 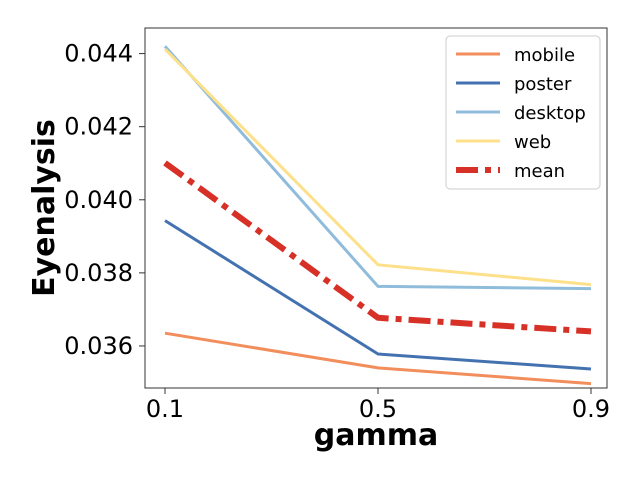 I want to click on x-tick-label: 0.1, so click(x=165, y=409).